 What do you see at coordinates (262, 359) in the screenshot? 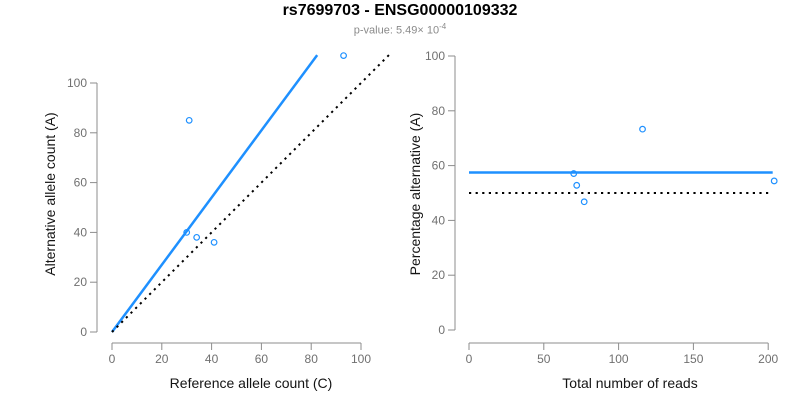
I see `x-tick-label: 60` at bounding box center [262, 359].